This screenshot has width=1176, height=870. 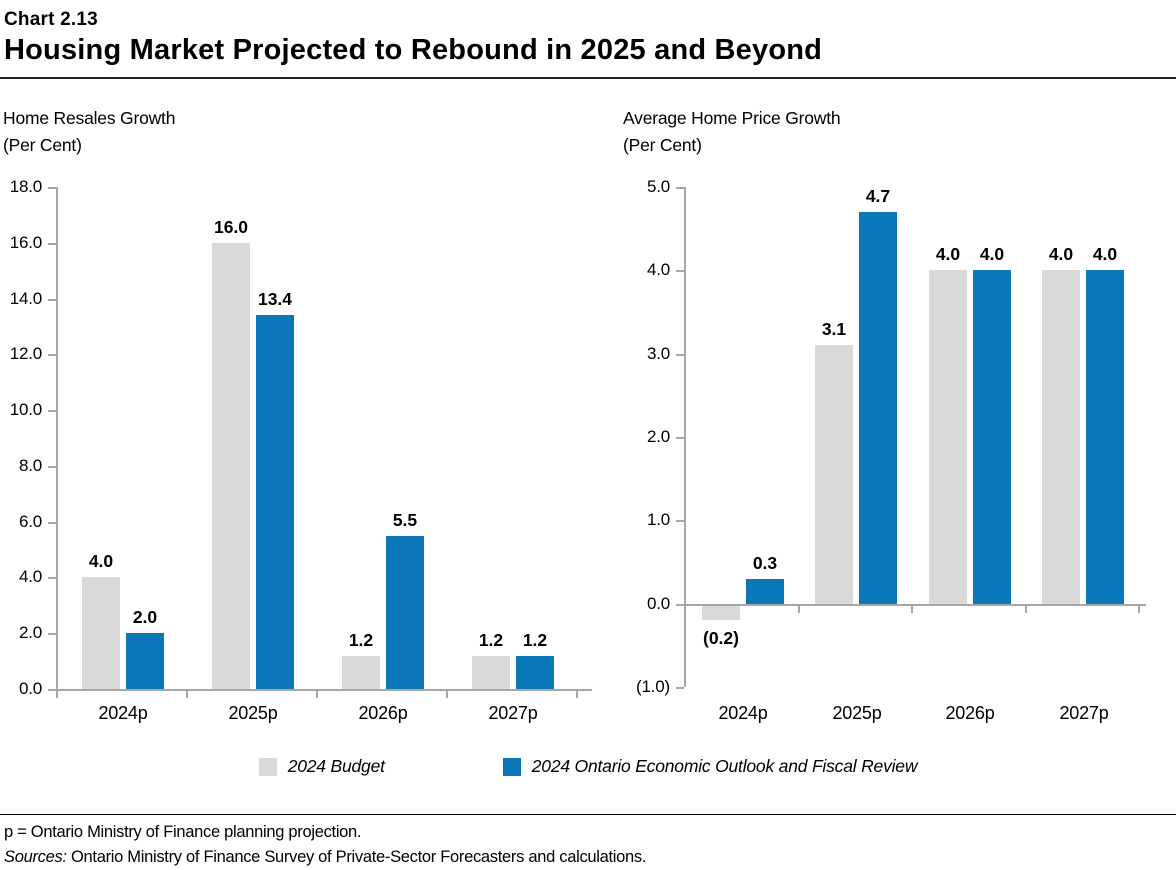 What do you see at coordinates (25, 186) in the screenshot?
I see `y-tick-label: 18.0` at bounding box center [25, 186].